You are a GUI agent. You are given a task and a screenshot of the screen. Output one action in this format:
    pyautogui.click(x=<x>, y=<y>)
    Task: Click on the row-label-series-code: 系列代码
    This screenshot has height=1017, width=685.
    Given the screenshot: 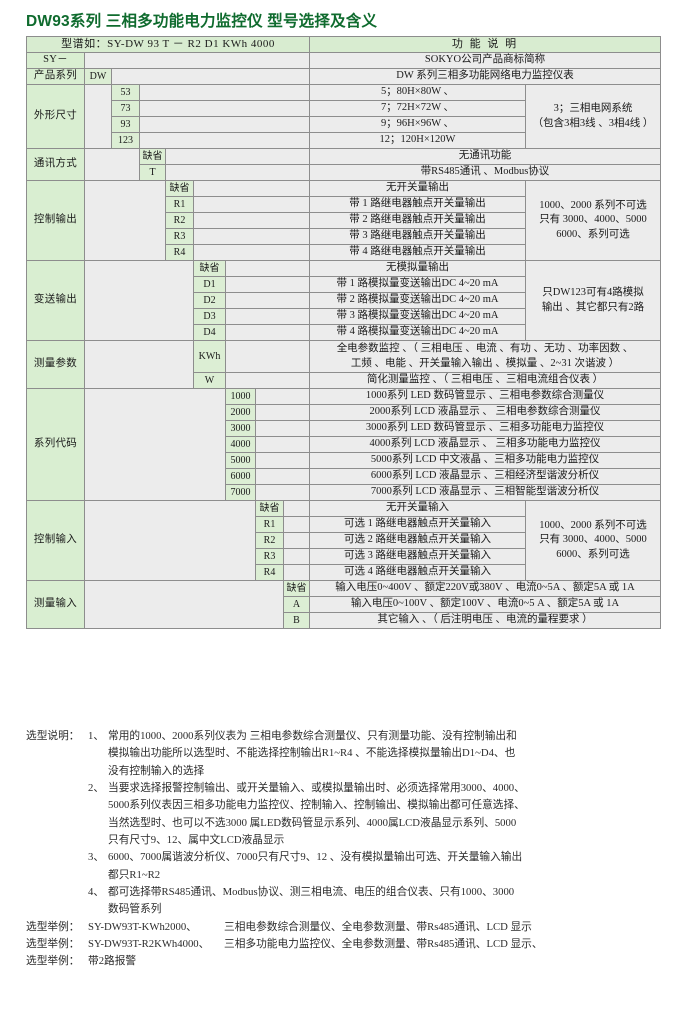 What is the action you would take?
    pyautogui.click(x=55, y=444)
    